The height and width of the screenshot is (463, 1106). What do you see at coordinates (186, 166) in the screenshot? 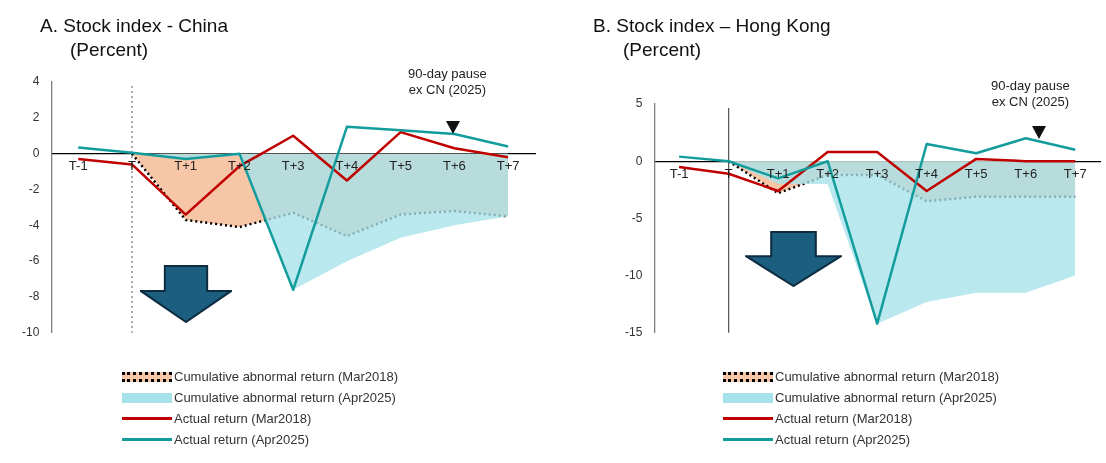
I see `x-tick-label: T+1` at bounding box center [186, 166].